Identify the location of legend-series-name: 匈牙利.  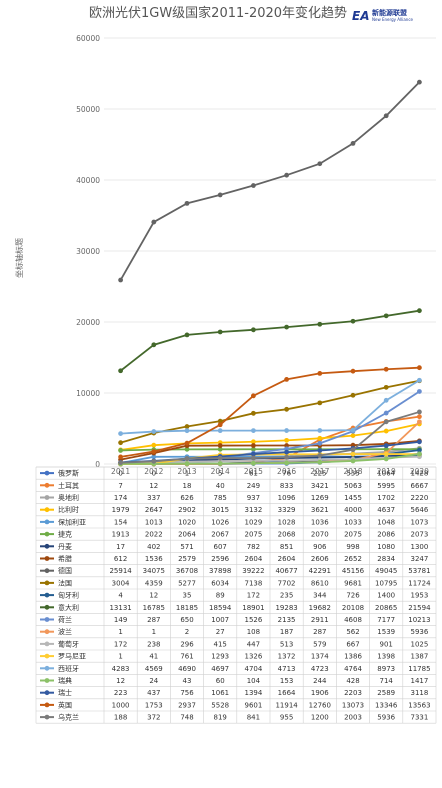
(68, 595).